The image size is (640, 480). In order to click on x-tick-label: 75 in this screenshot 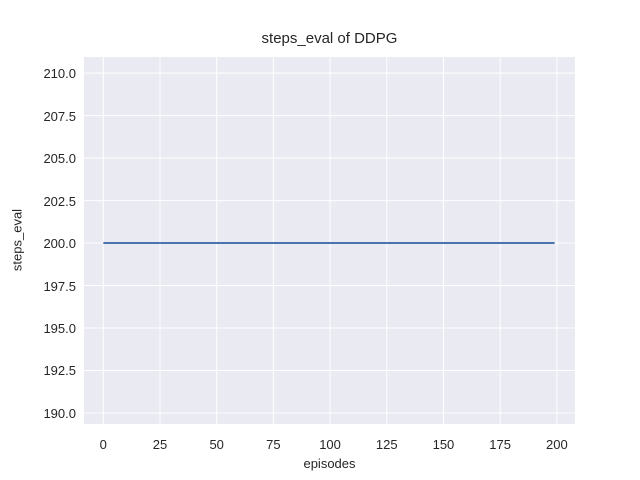, I will do `click(273, 444)`.